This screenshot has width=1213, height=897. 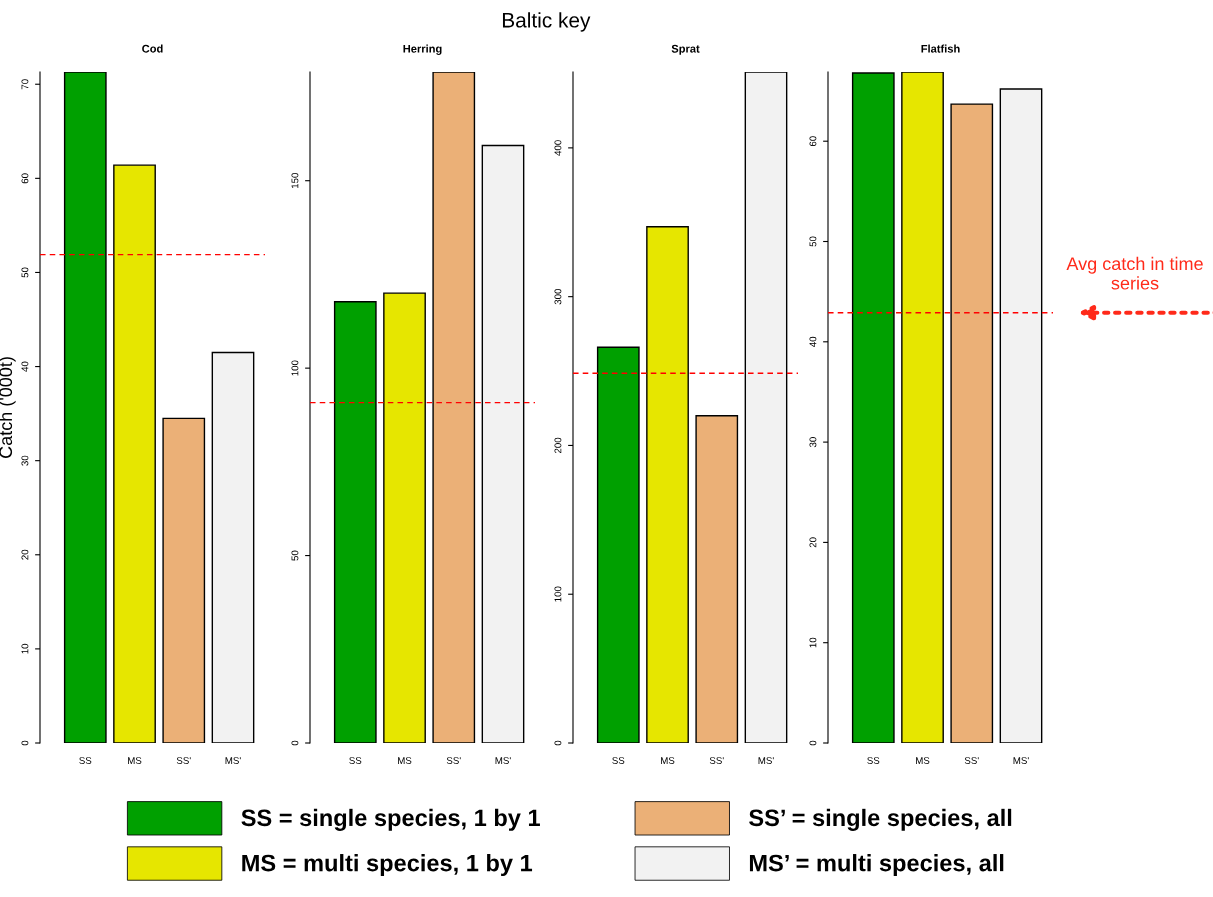 What do you see at coordinates (1134, 273) in the screenshot?
I see `text: Avg catch in time series` at bounding box center [1134, 273].